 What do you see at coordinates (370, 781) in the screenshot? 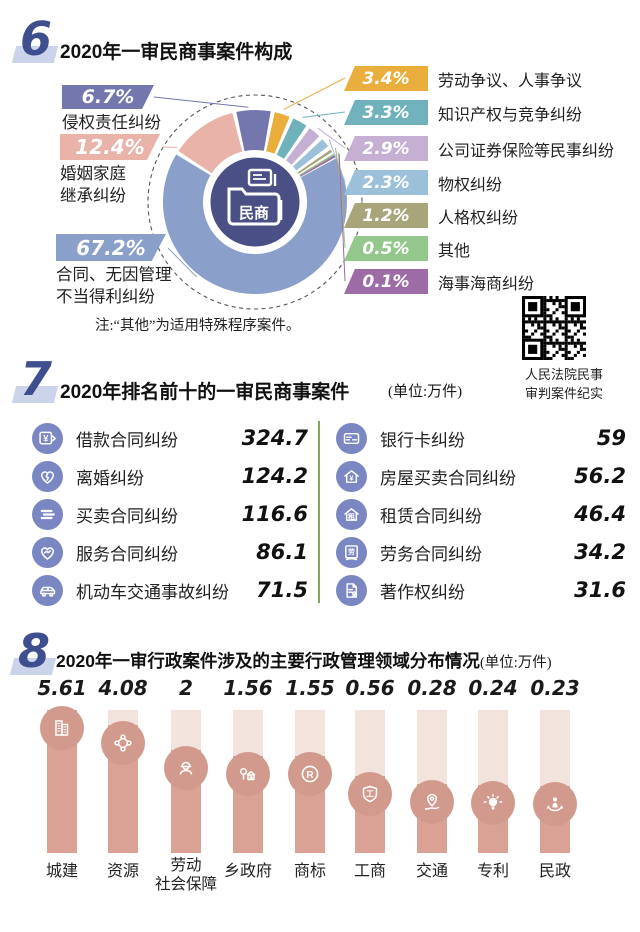
I see `bar-track: 工` at bounding box center [370, 781].